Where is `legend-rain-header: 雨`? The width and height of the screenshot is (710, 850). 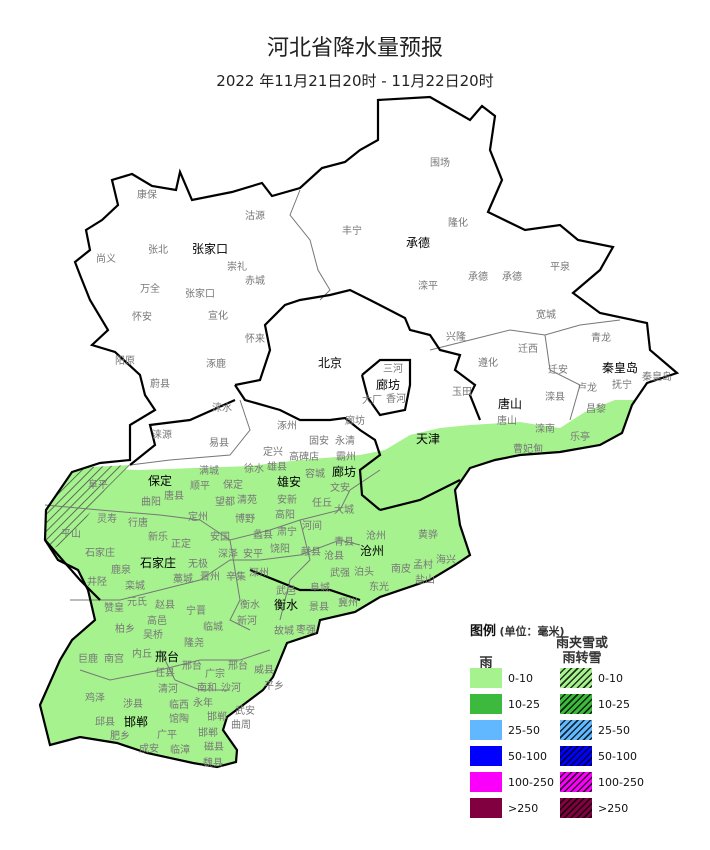 legend-rain-header: 雨 is located at coordinates (486, 663).